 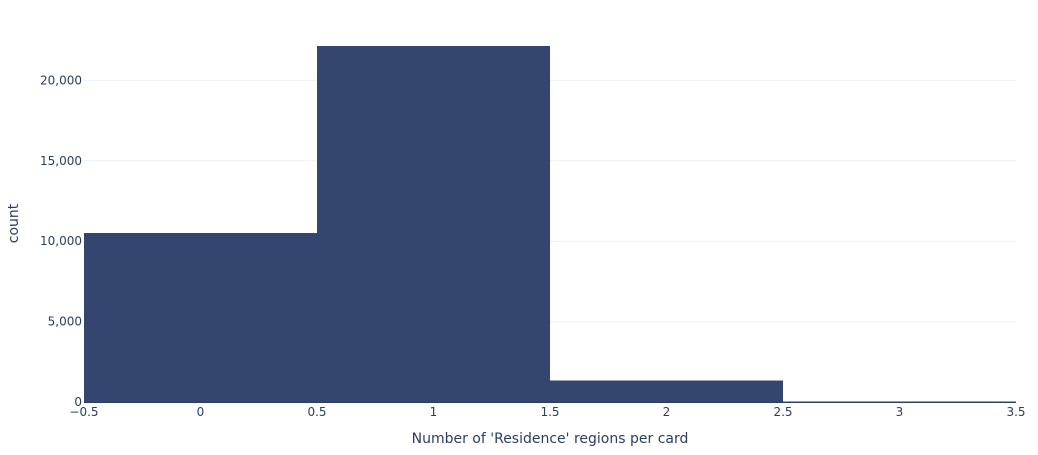 I want to click on x-tick-label: 2, so click(x=667, y=412).